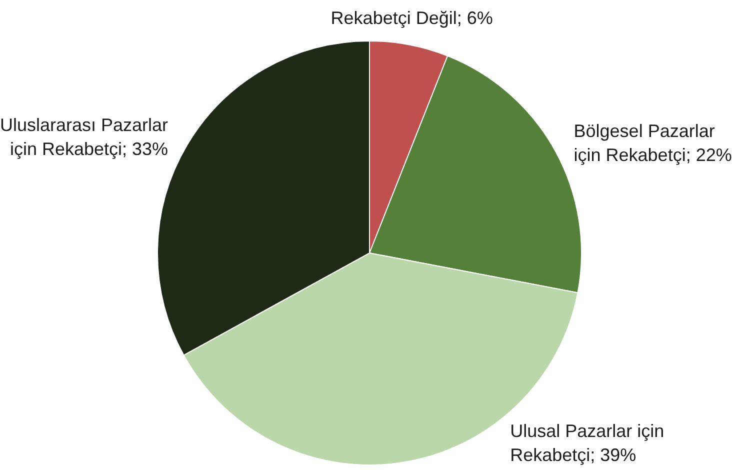  What do you see at coordinates (653, 143) in the screenshot?
I see `slice-label: Bölgesel Pazarlar için Rekabetçi; 22%` at bounding box center [653, 143].